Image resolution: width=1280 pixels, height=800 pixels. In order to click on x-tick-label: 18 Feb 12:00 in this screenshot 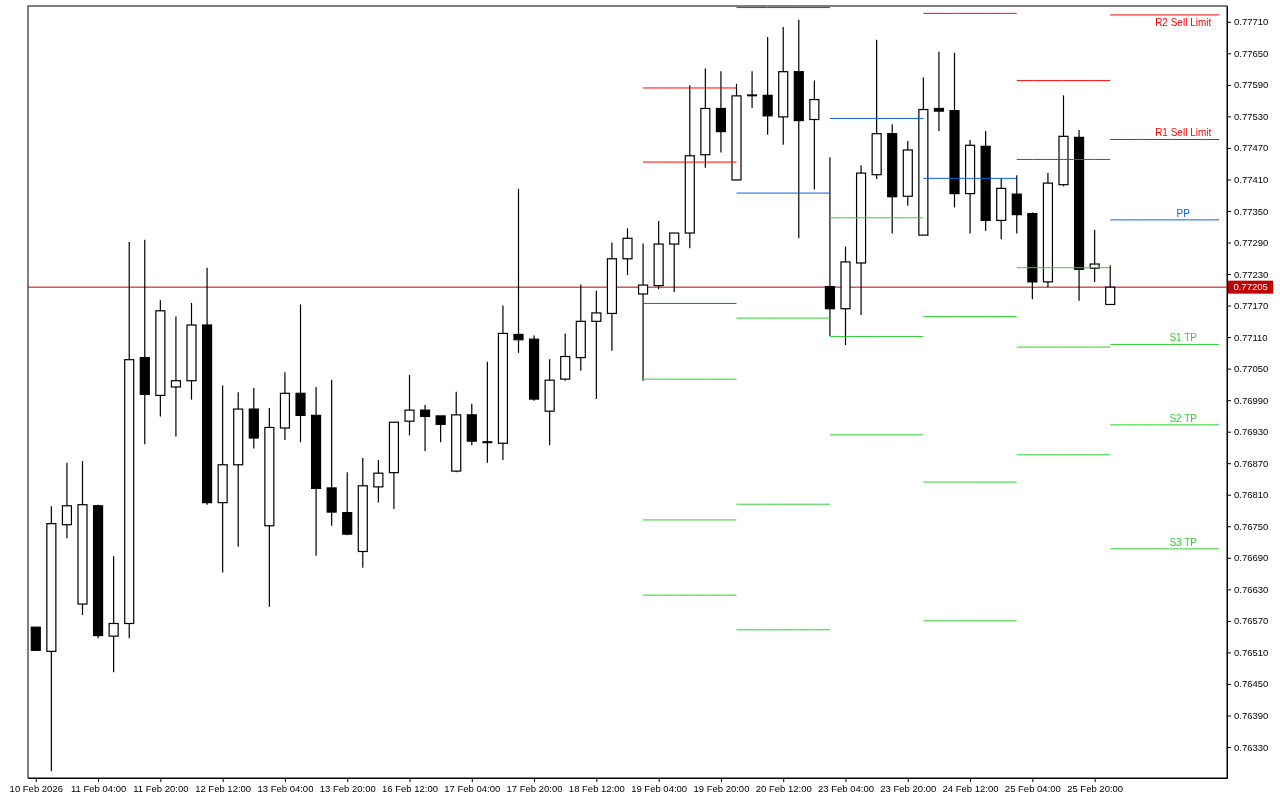, I will do `click(596, 788)`.